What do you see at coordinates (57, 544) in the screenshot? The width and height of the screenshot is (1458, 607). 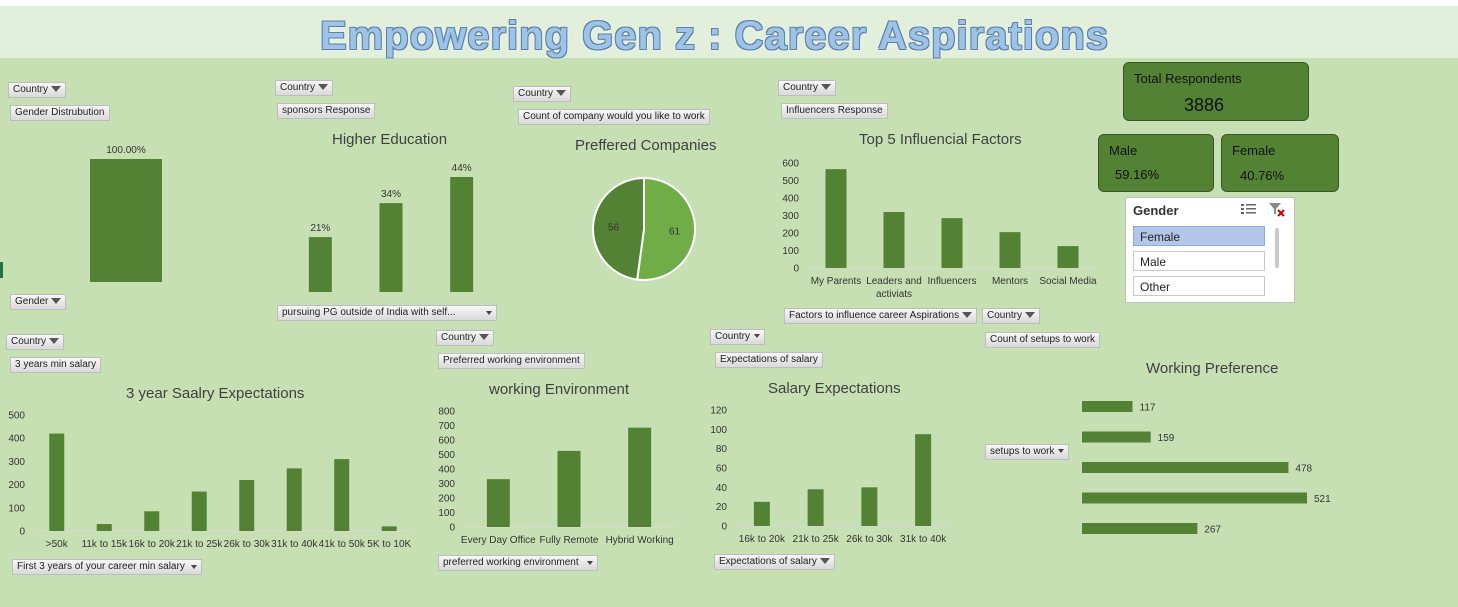 I see `x-tick-label: >50k` at bounding box center [57, 544].